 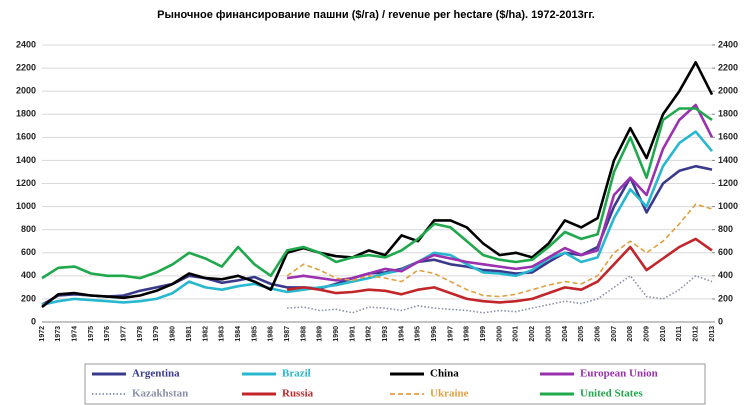 I want to click on x-tick-label: 1998, so click(x=467, y=334).